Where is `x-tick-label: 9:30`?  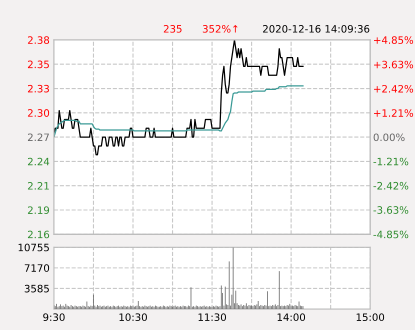 x-tick-label: 9:30 is located at coordinates (54, 317).